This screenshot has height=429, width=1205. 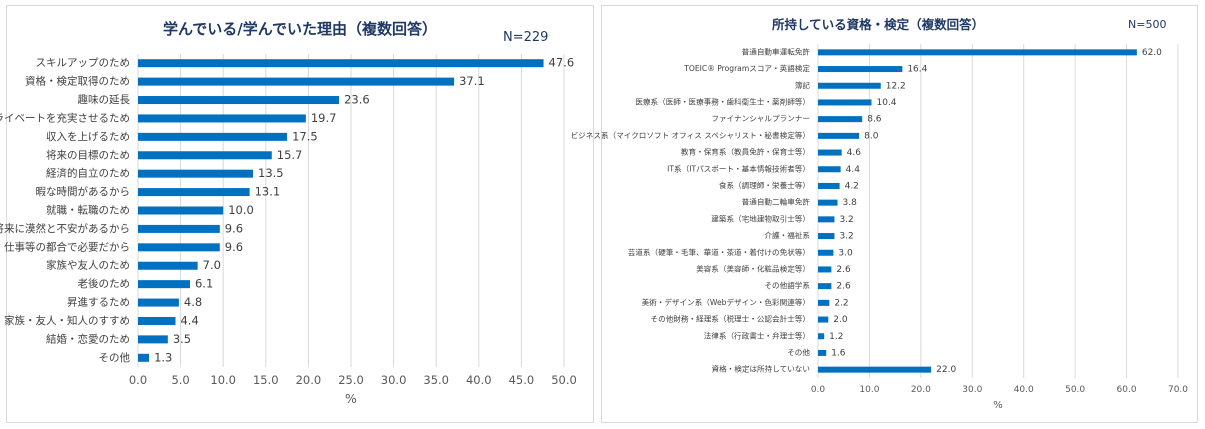 I want to click on category-label: 結婚・恋愛のため, so click(x=88, y=338).